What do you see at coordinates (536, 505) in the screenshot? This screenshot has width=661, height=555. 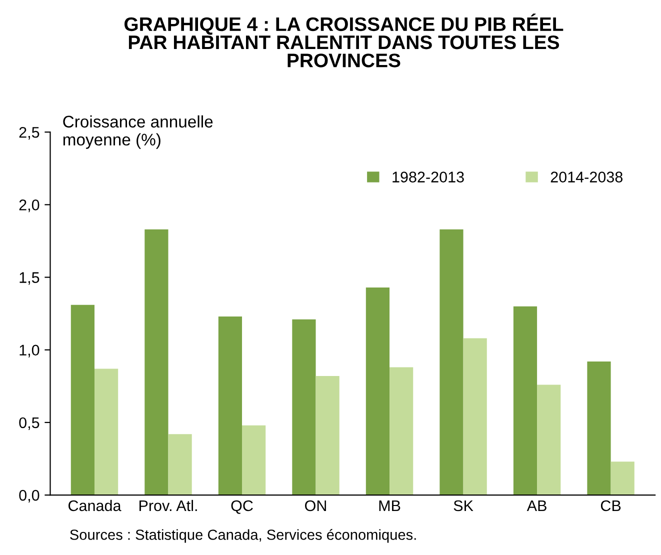 I see `x-tick-label: AB` at bounding box center [536, 505].